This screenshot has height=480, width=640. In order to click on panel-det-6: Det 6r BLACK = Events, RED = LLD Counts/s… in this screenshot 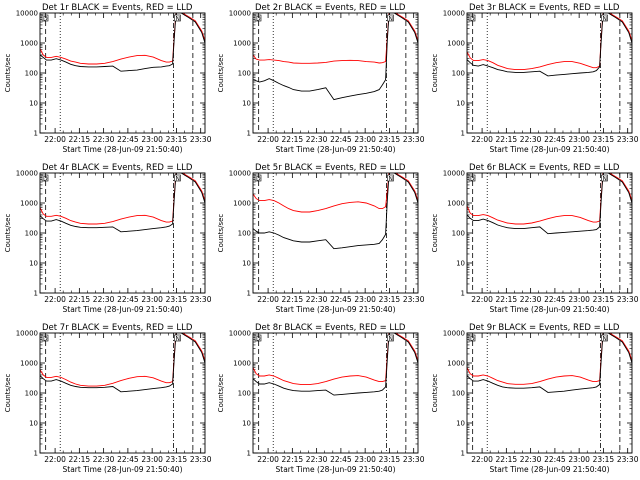, I will do `click(535, 238)`.